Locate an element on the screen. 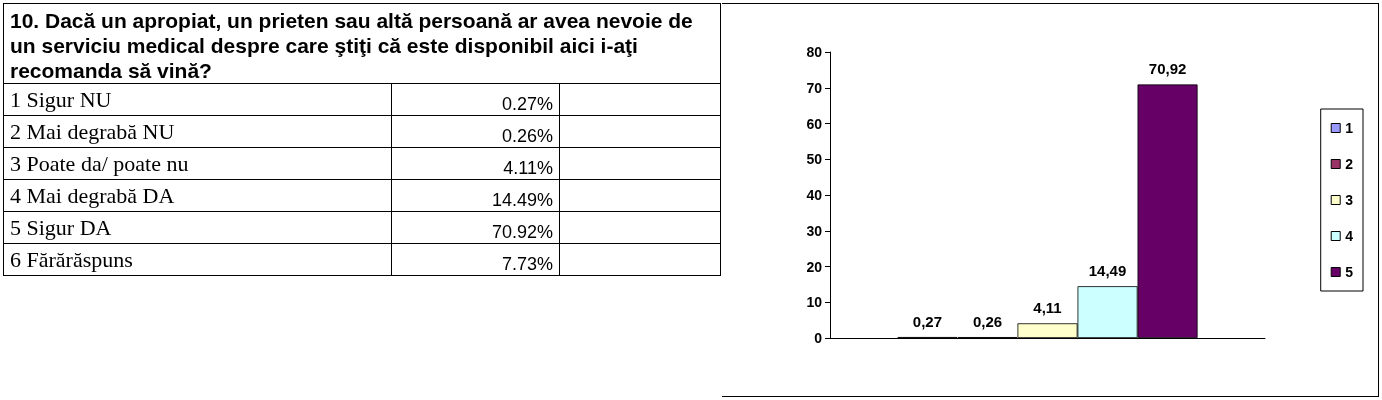  y-tick-label: 50 is located at coordinates (814, 159).